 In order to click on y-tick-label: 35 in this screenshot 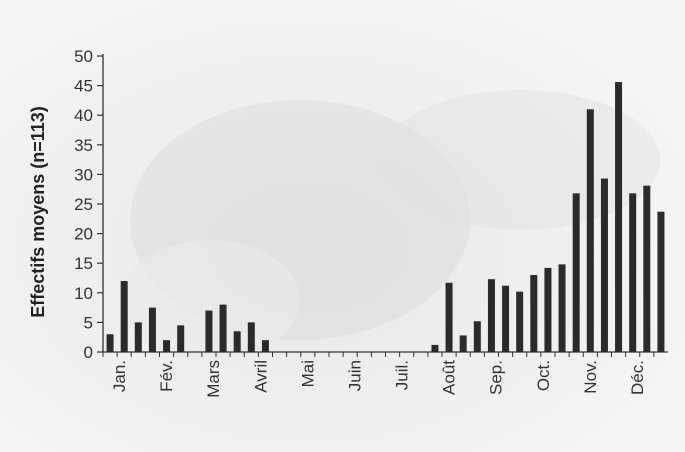, I will do `click(83, 145)`.